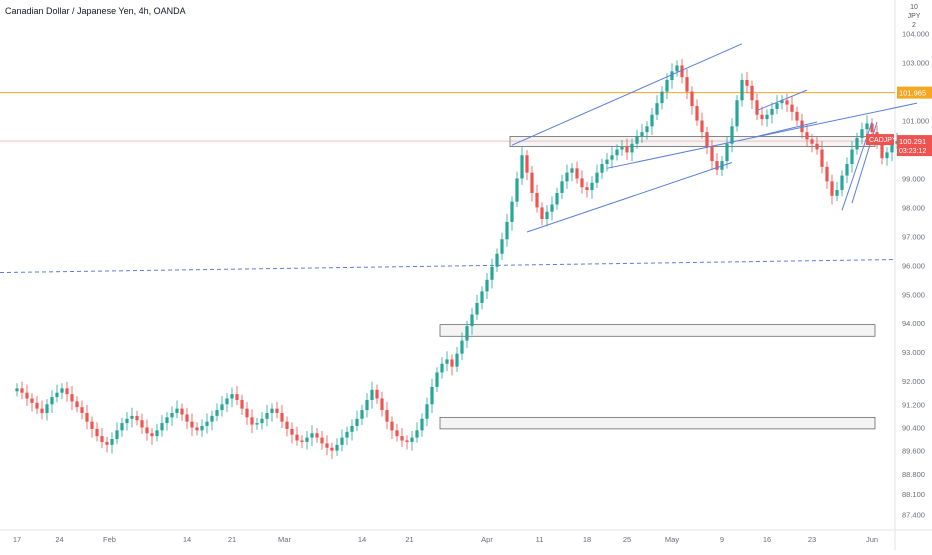  Describe the element at coordinates (587, 539) in the screenshot. I see `time-tick-label: 18` at that location.